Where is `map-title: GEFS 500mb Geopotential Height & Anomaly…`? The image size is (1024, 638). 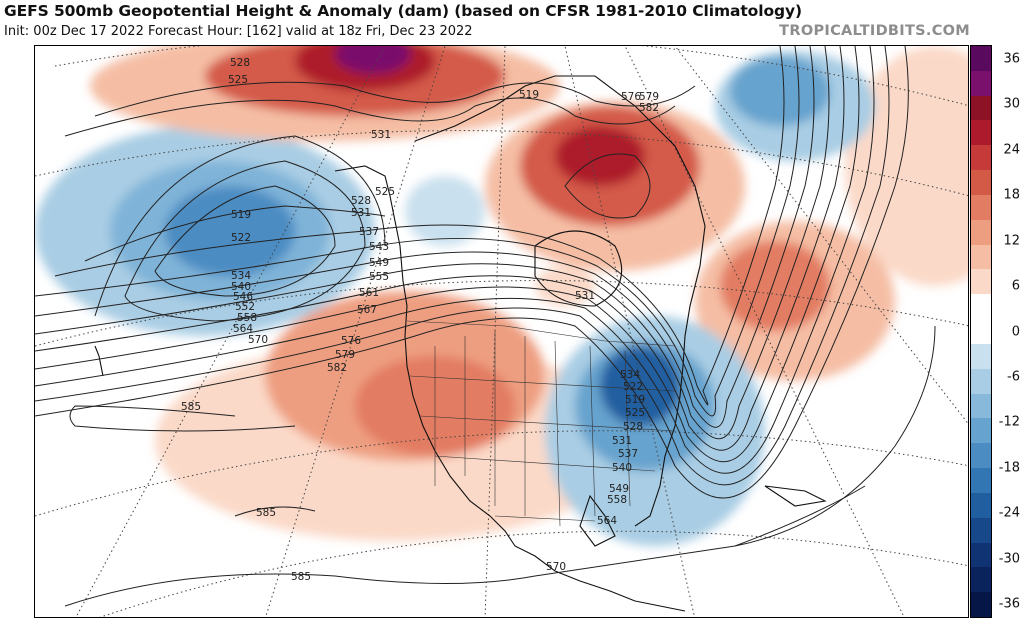 map-title: GEFS 500mb Geopotential Height & Anomaly… is located at coordinates (403, 11).